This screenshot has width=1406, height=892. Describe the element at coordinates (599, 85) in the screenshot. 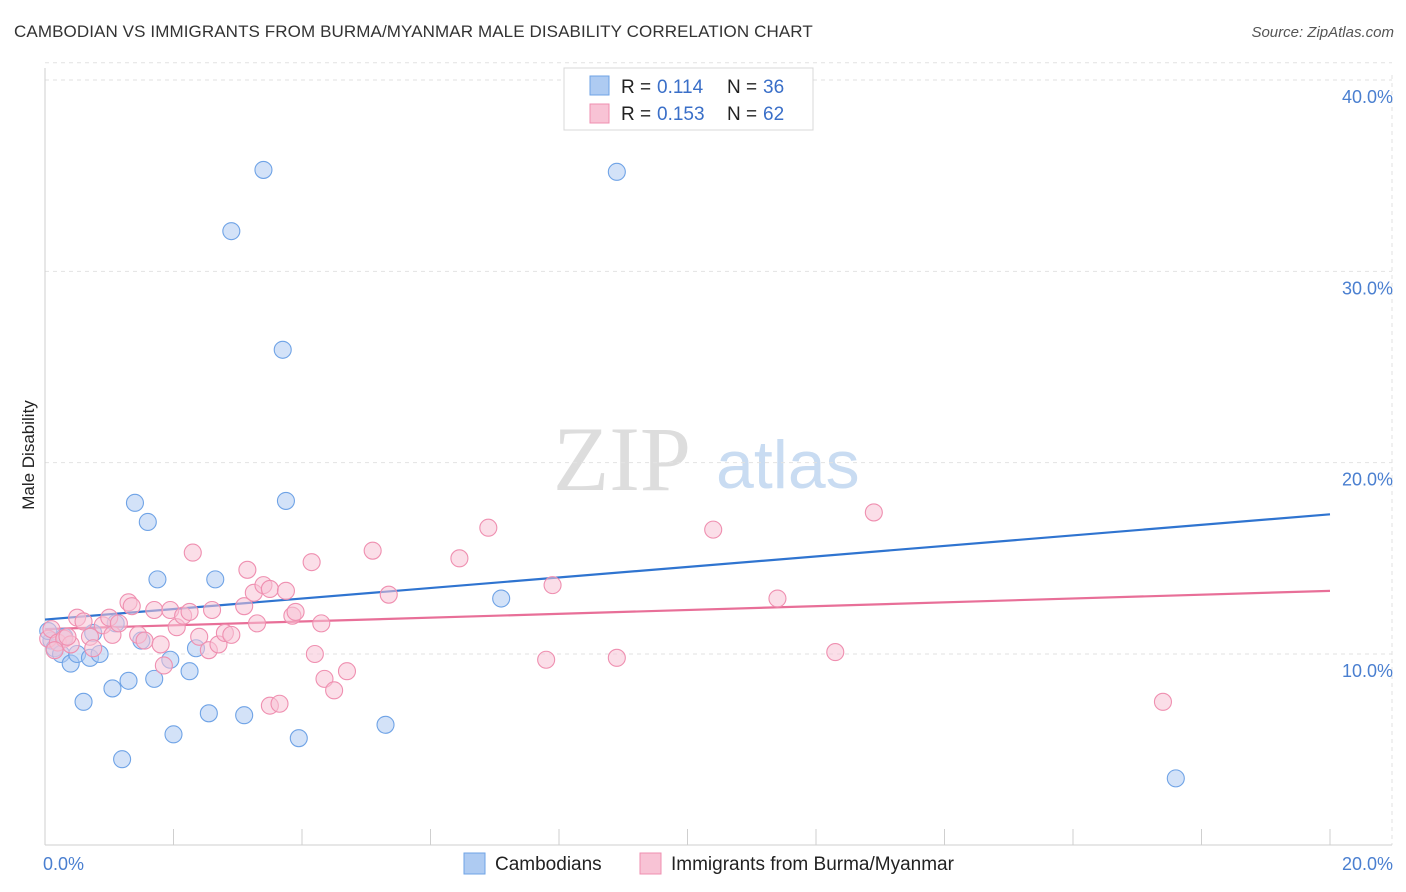

I see `legend-swatch-cambodians` at that location.